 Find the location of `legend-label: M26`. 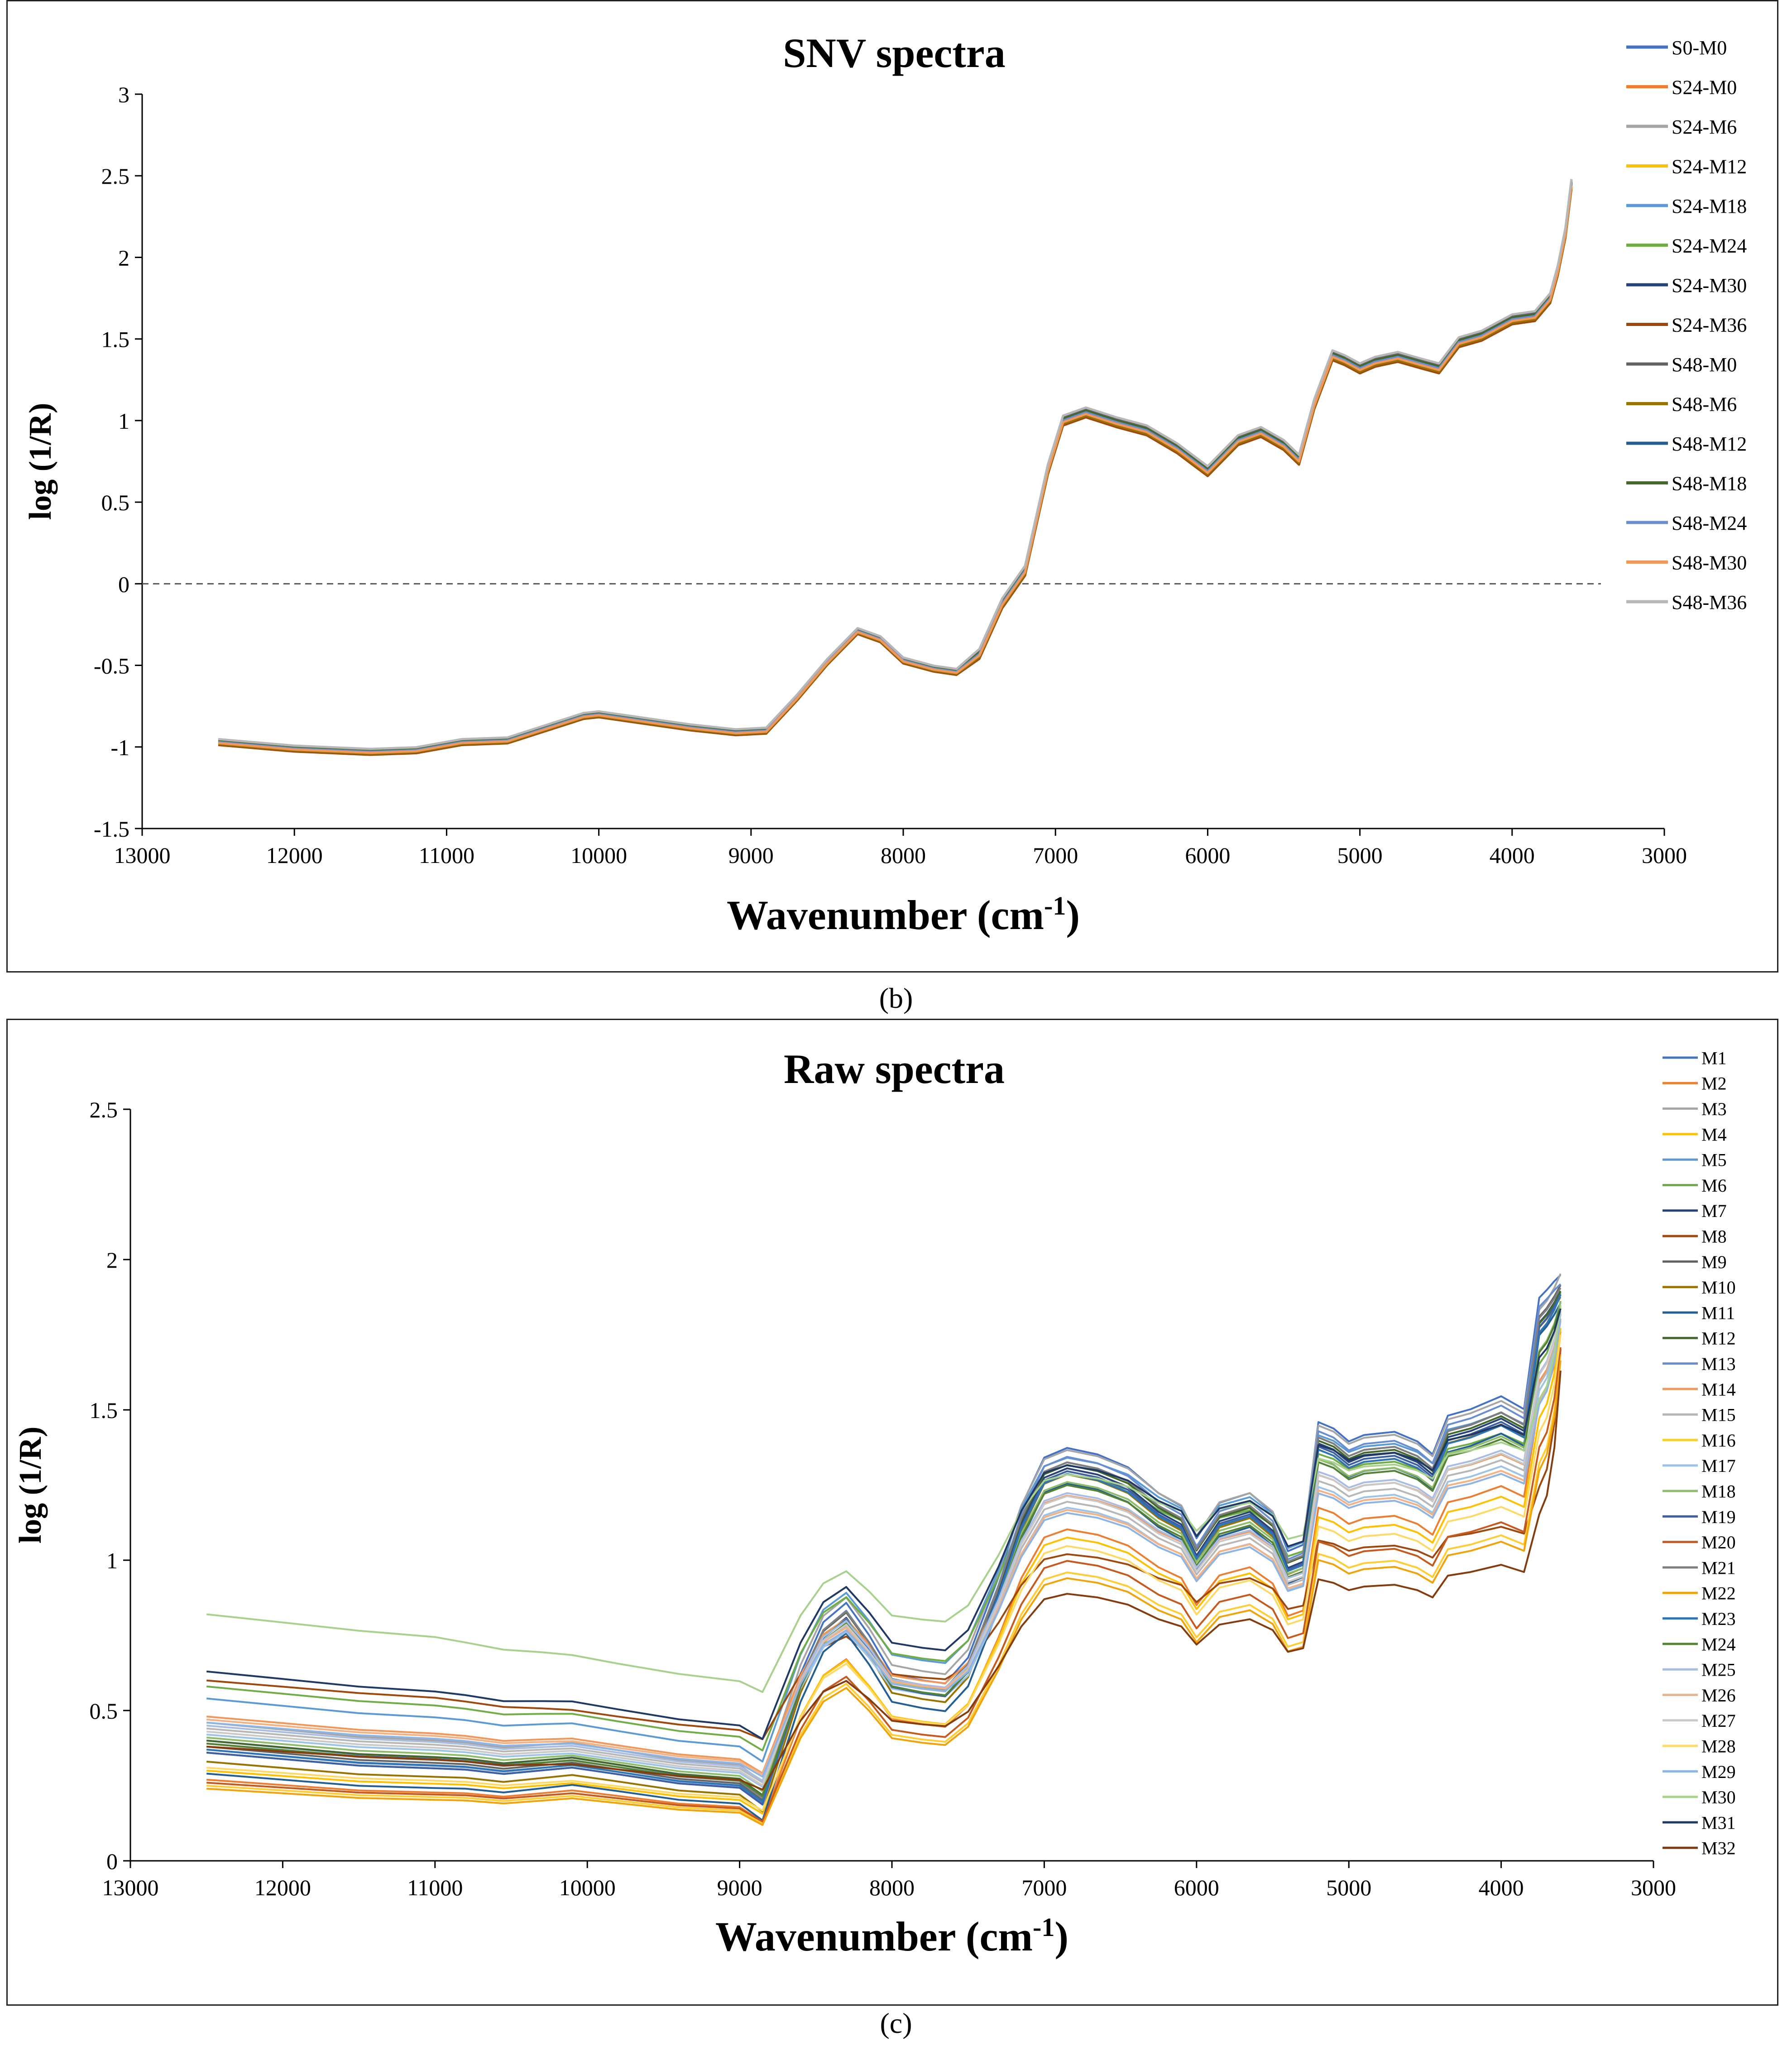

legend-label: M26 is located at coordinates (1718, 1695).